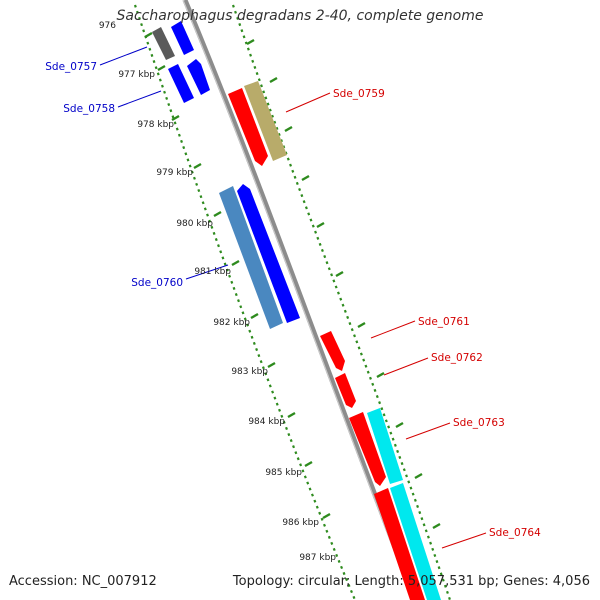 The image size is (600, 600). Describe the element at coordinates (479, 423) in the screenshot. I see `gene-label-sde-0763: Sde_0763` at that location.